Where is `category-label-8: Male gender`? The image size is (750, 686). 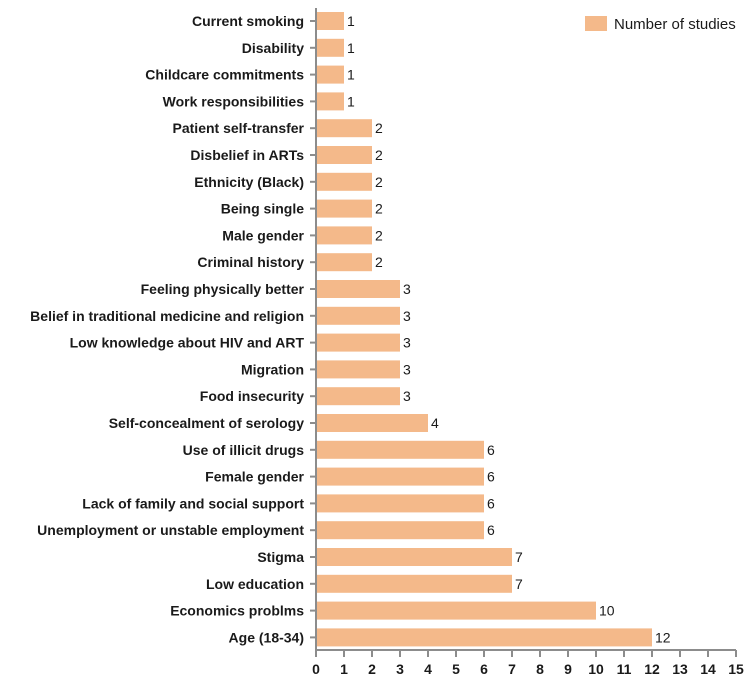 category-label-8: Male gender is located at coordinates (263, 235).